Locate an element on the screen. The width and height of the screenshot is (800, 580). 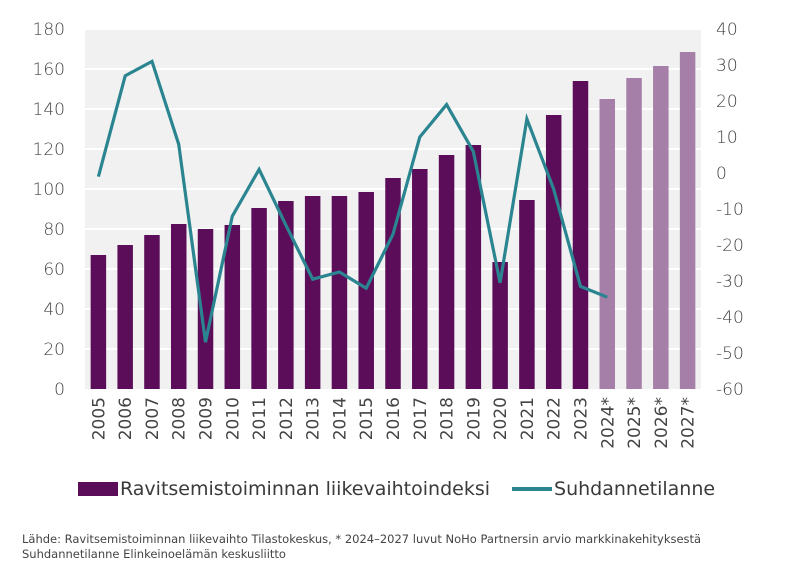
left-tick-label: 40 is located at coordinates (54, 310).